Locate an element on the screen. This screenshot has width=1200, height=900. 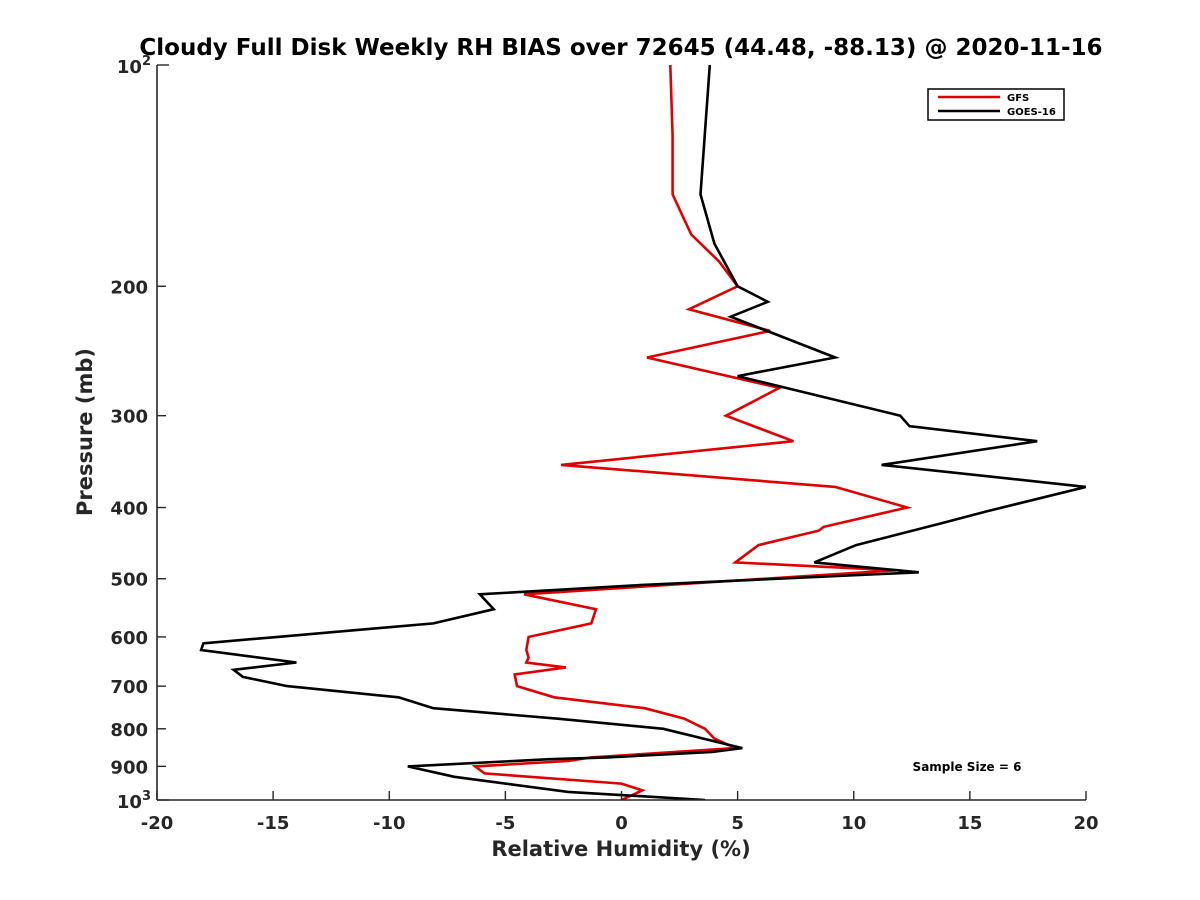
y-tick-label: 600 is located at coordinates (129, 638).